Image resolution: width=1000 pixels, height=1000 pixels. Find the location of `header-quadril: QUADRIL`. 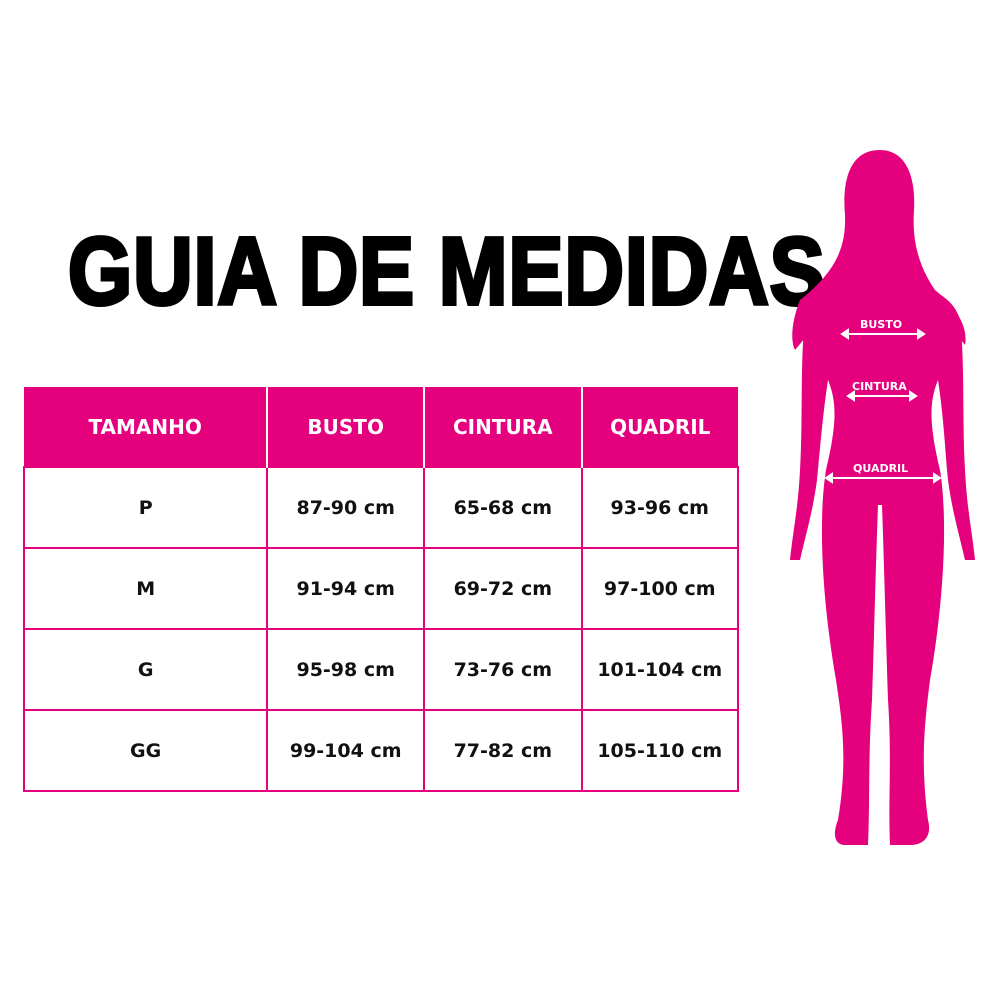

header-quadril: QUADRIL is located at coordinates (659, 427).